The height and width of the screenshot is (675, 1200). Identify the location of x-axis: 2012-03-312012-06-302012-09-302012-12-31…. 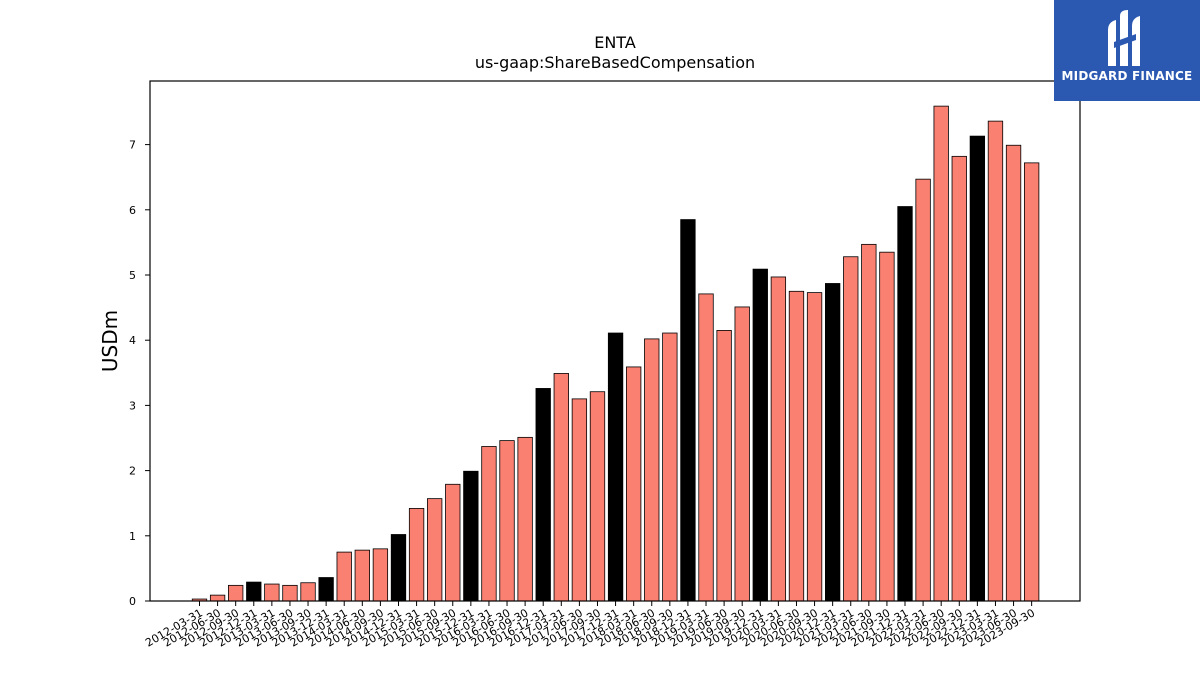
(590, 625).